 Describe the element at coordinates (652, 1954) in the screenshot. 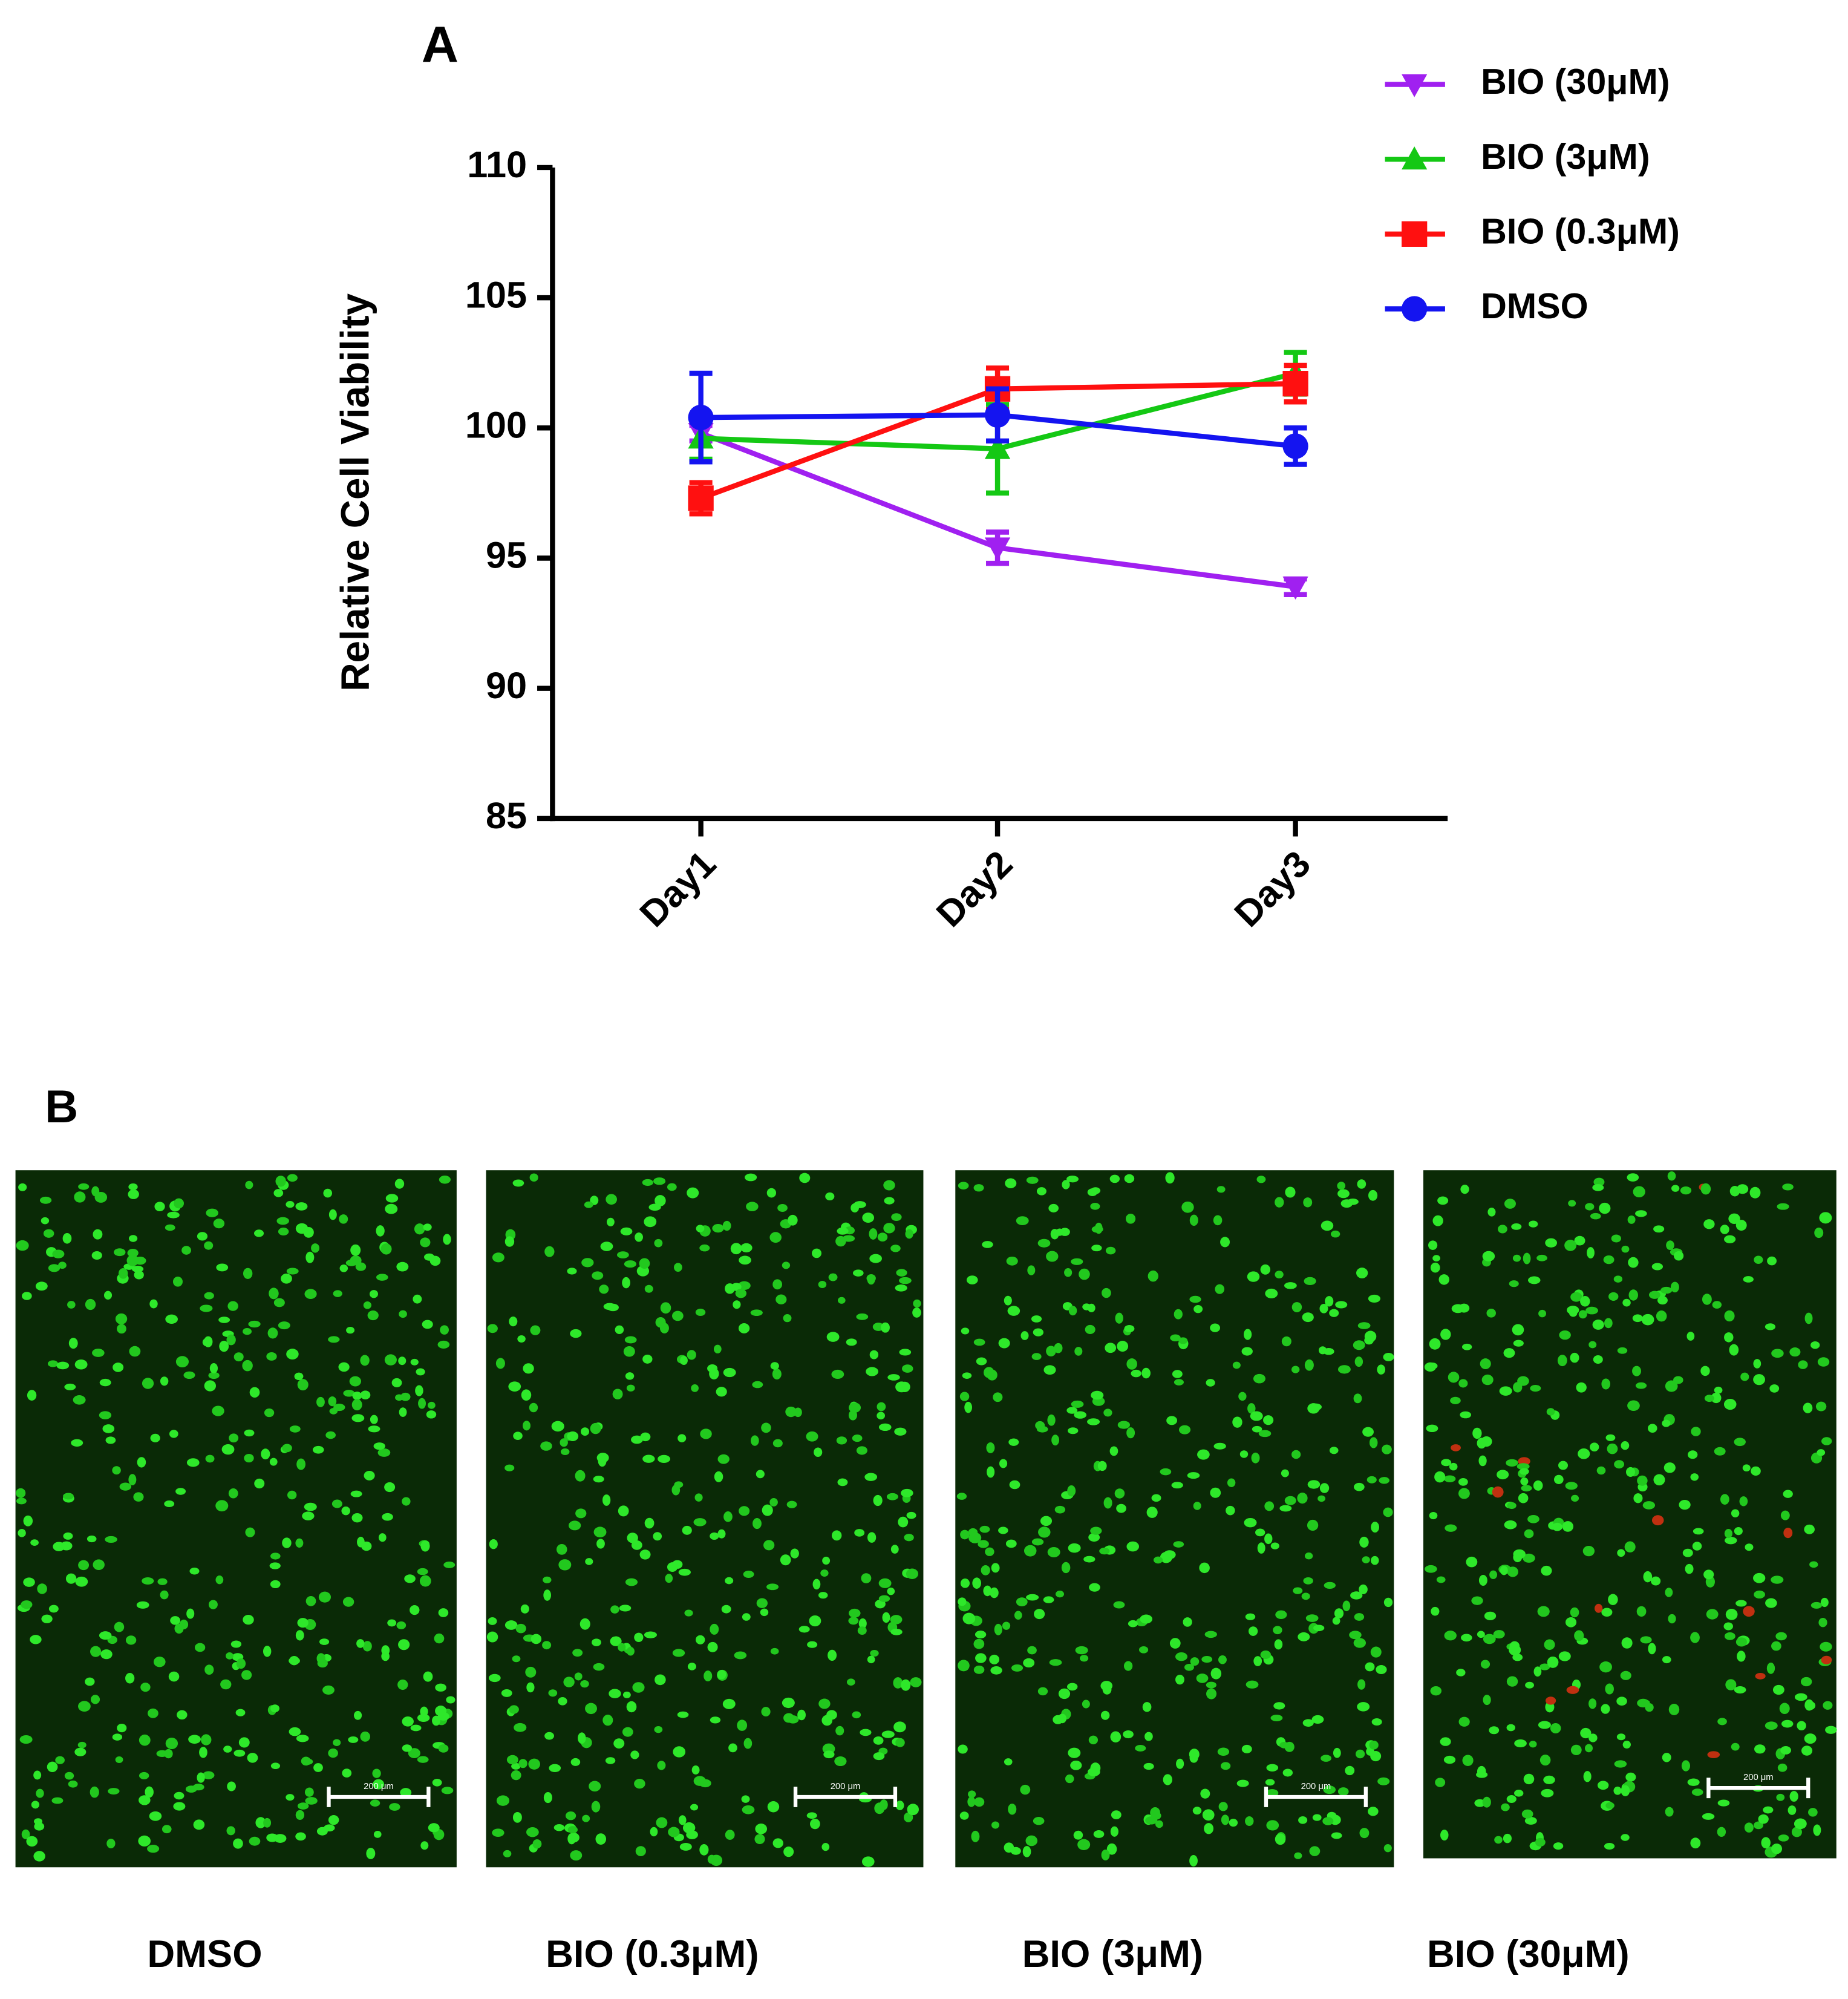

I see `image-caption: BIO (0.3μM)` at that location.